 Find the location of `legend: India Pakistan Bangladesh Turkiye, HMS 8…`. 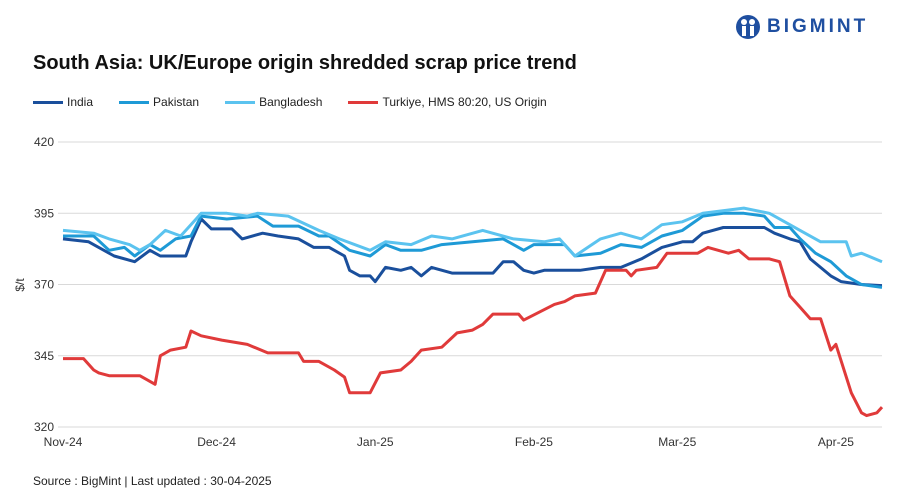

legend: India Pakistan Bangladesh Turkiye, HMS 8… is located at coordinates (290, 102).